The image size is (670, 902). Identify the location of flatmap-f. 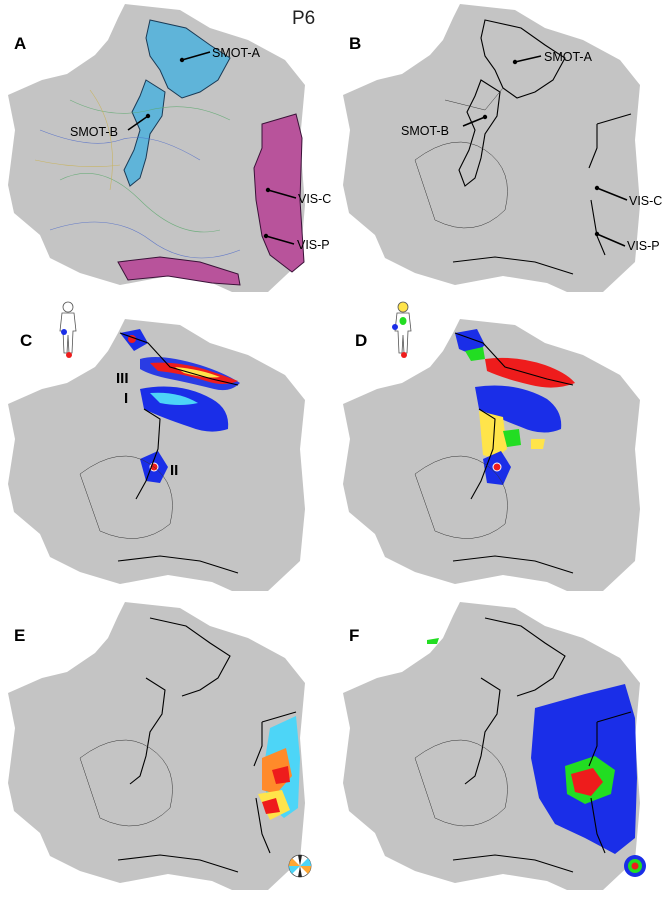
(494, 746).